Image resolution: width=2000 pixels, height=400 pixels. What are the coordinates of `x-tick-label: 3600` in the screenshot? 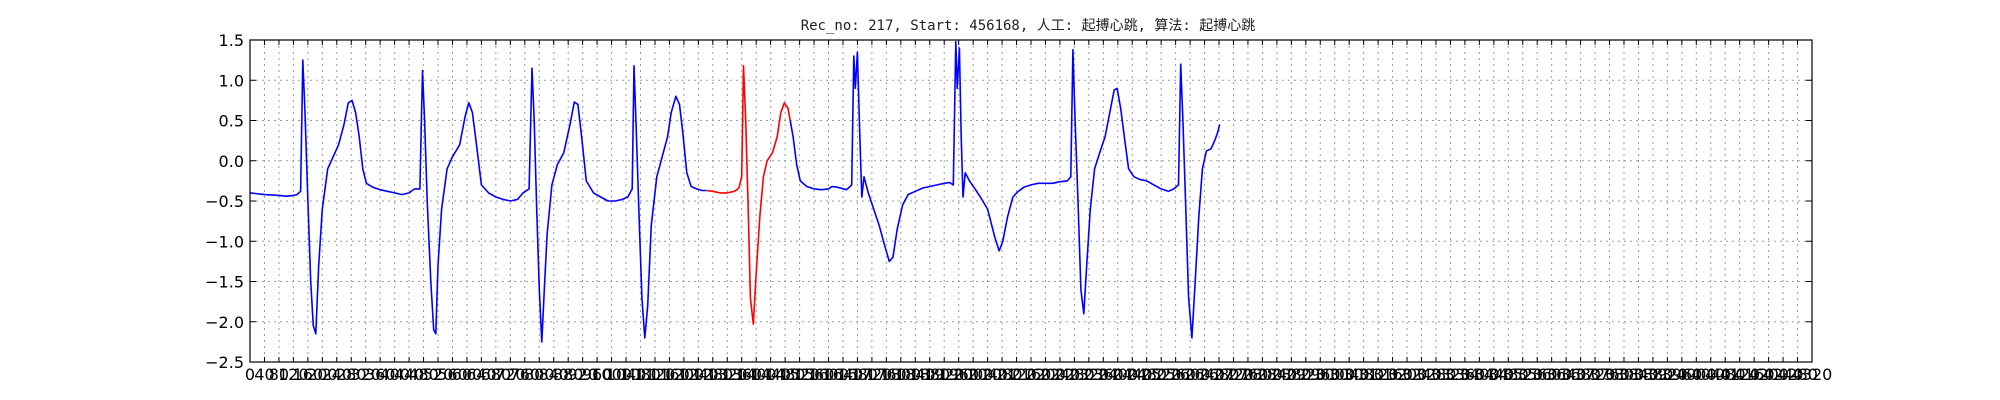 It's located at (1551, 374).